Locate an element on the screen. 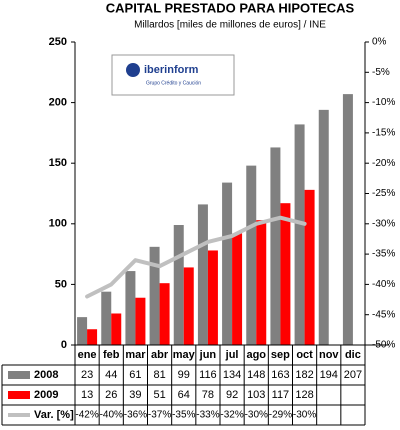 This screenshot has height=430, width=400. y-tick-label: 50 is located at coordinates (61, 284).